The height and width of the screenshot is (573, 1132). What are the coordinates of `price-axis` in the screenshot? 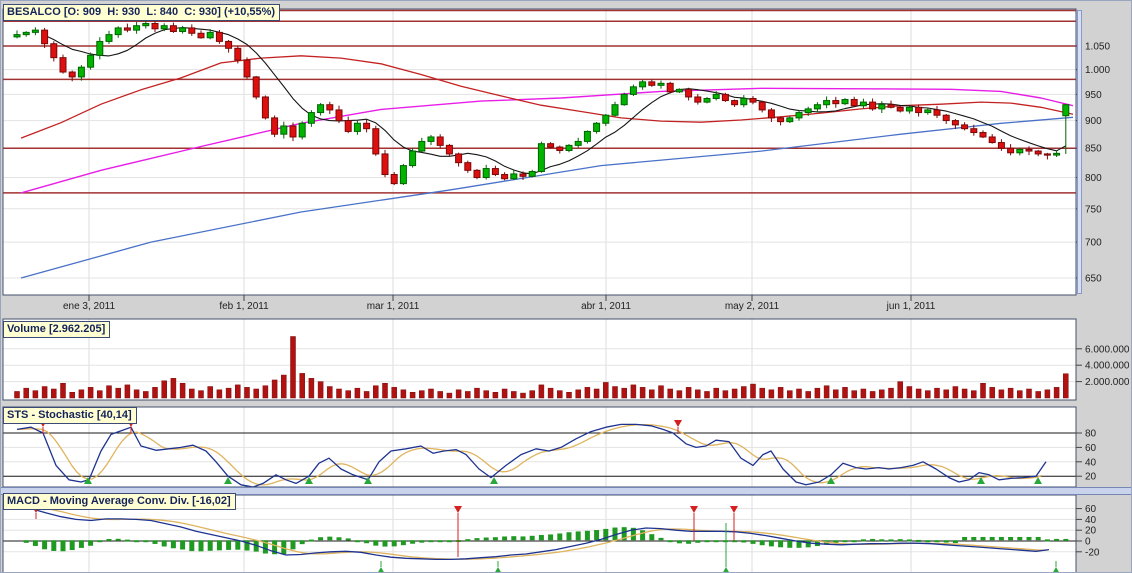 It's located at (1106, 152).